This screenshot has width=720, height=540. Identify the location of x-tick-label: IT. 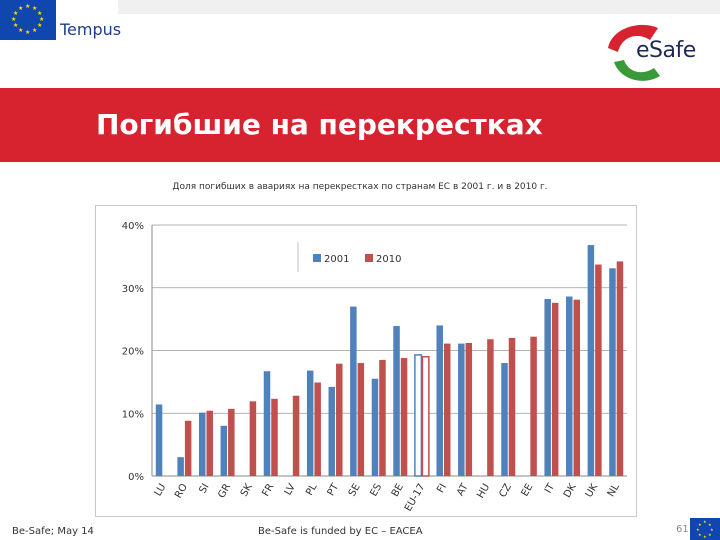
(550, 488).